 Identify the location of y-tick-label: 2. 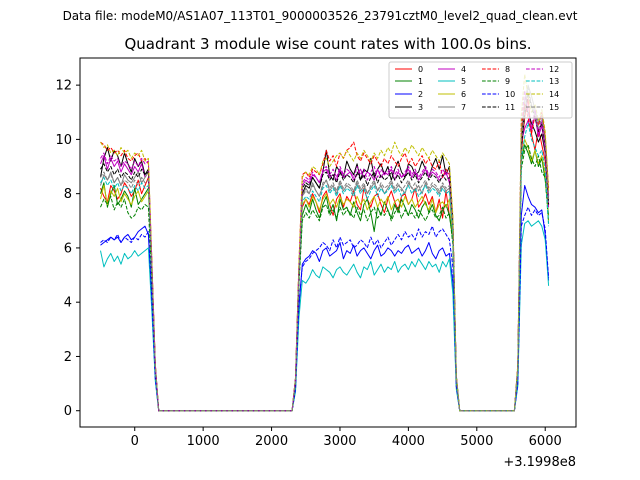
(68, 357).